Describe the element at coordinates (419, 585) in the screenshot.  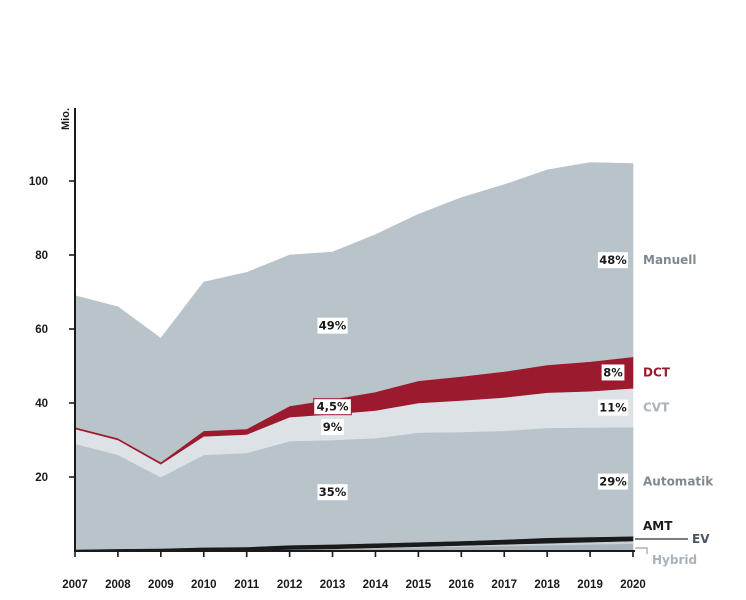
I see `x-tick-label-2015: 2015` at that location.